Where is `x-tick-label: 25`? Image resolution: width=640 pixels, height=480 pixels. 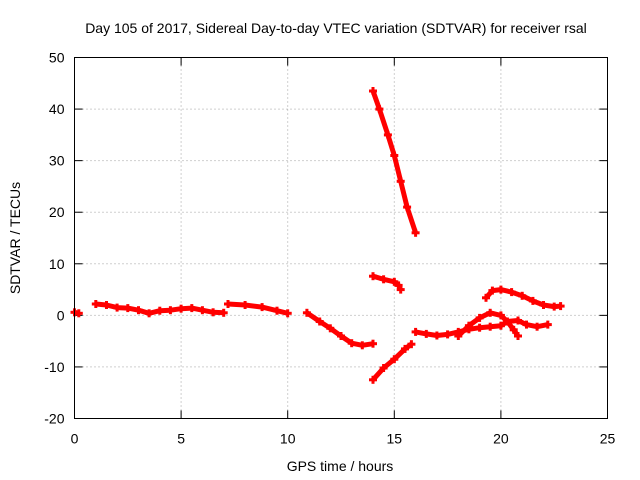
x-tick-label: 25 is located at coordinates (608, 439).